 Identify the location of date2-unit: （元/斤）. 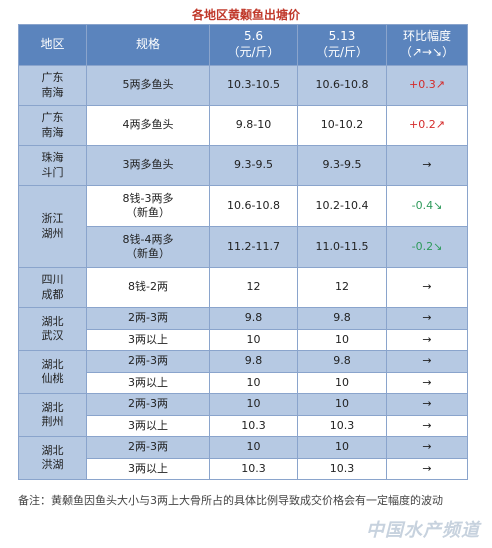
(342, 52).